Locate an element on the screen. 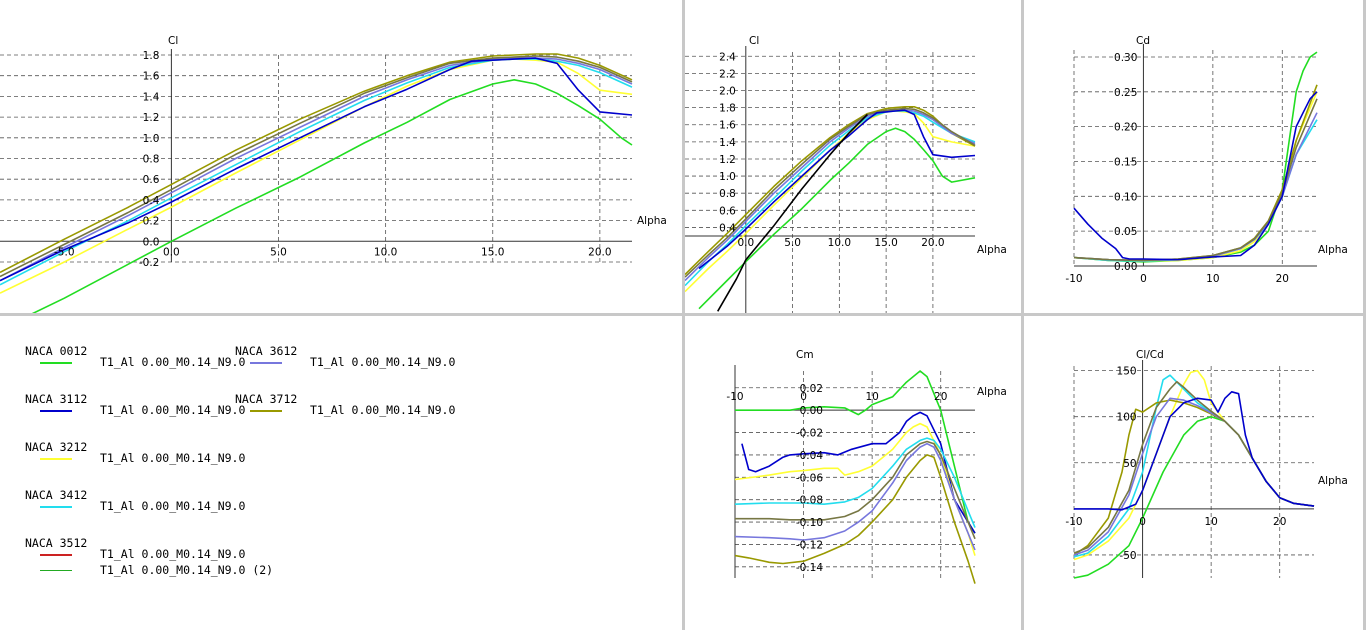  y-tick-label: 0.10 is located at coordinates (1125, 197).